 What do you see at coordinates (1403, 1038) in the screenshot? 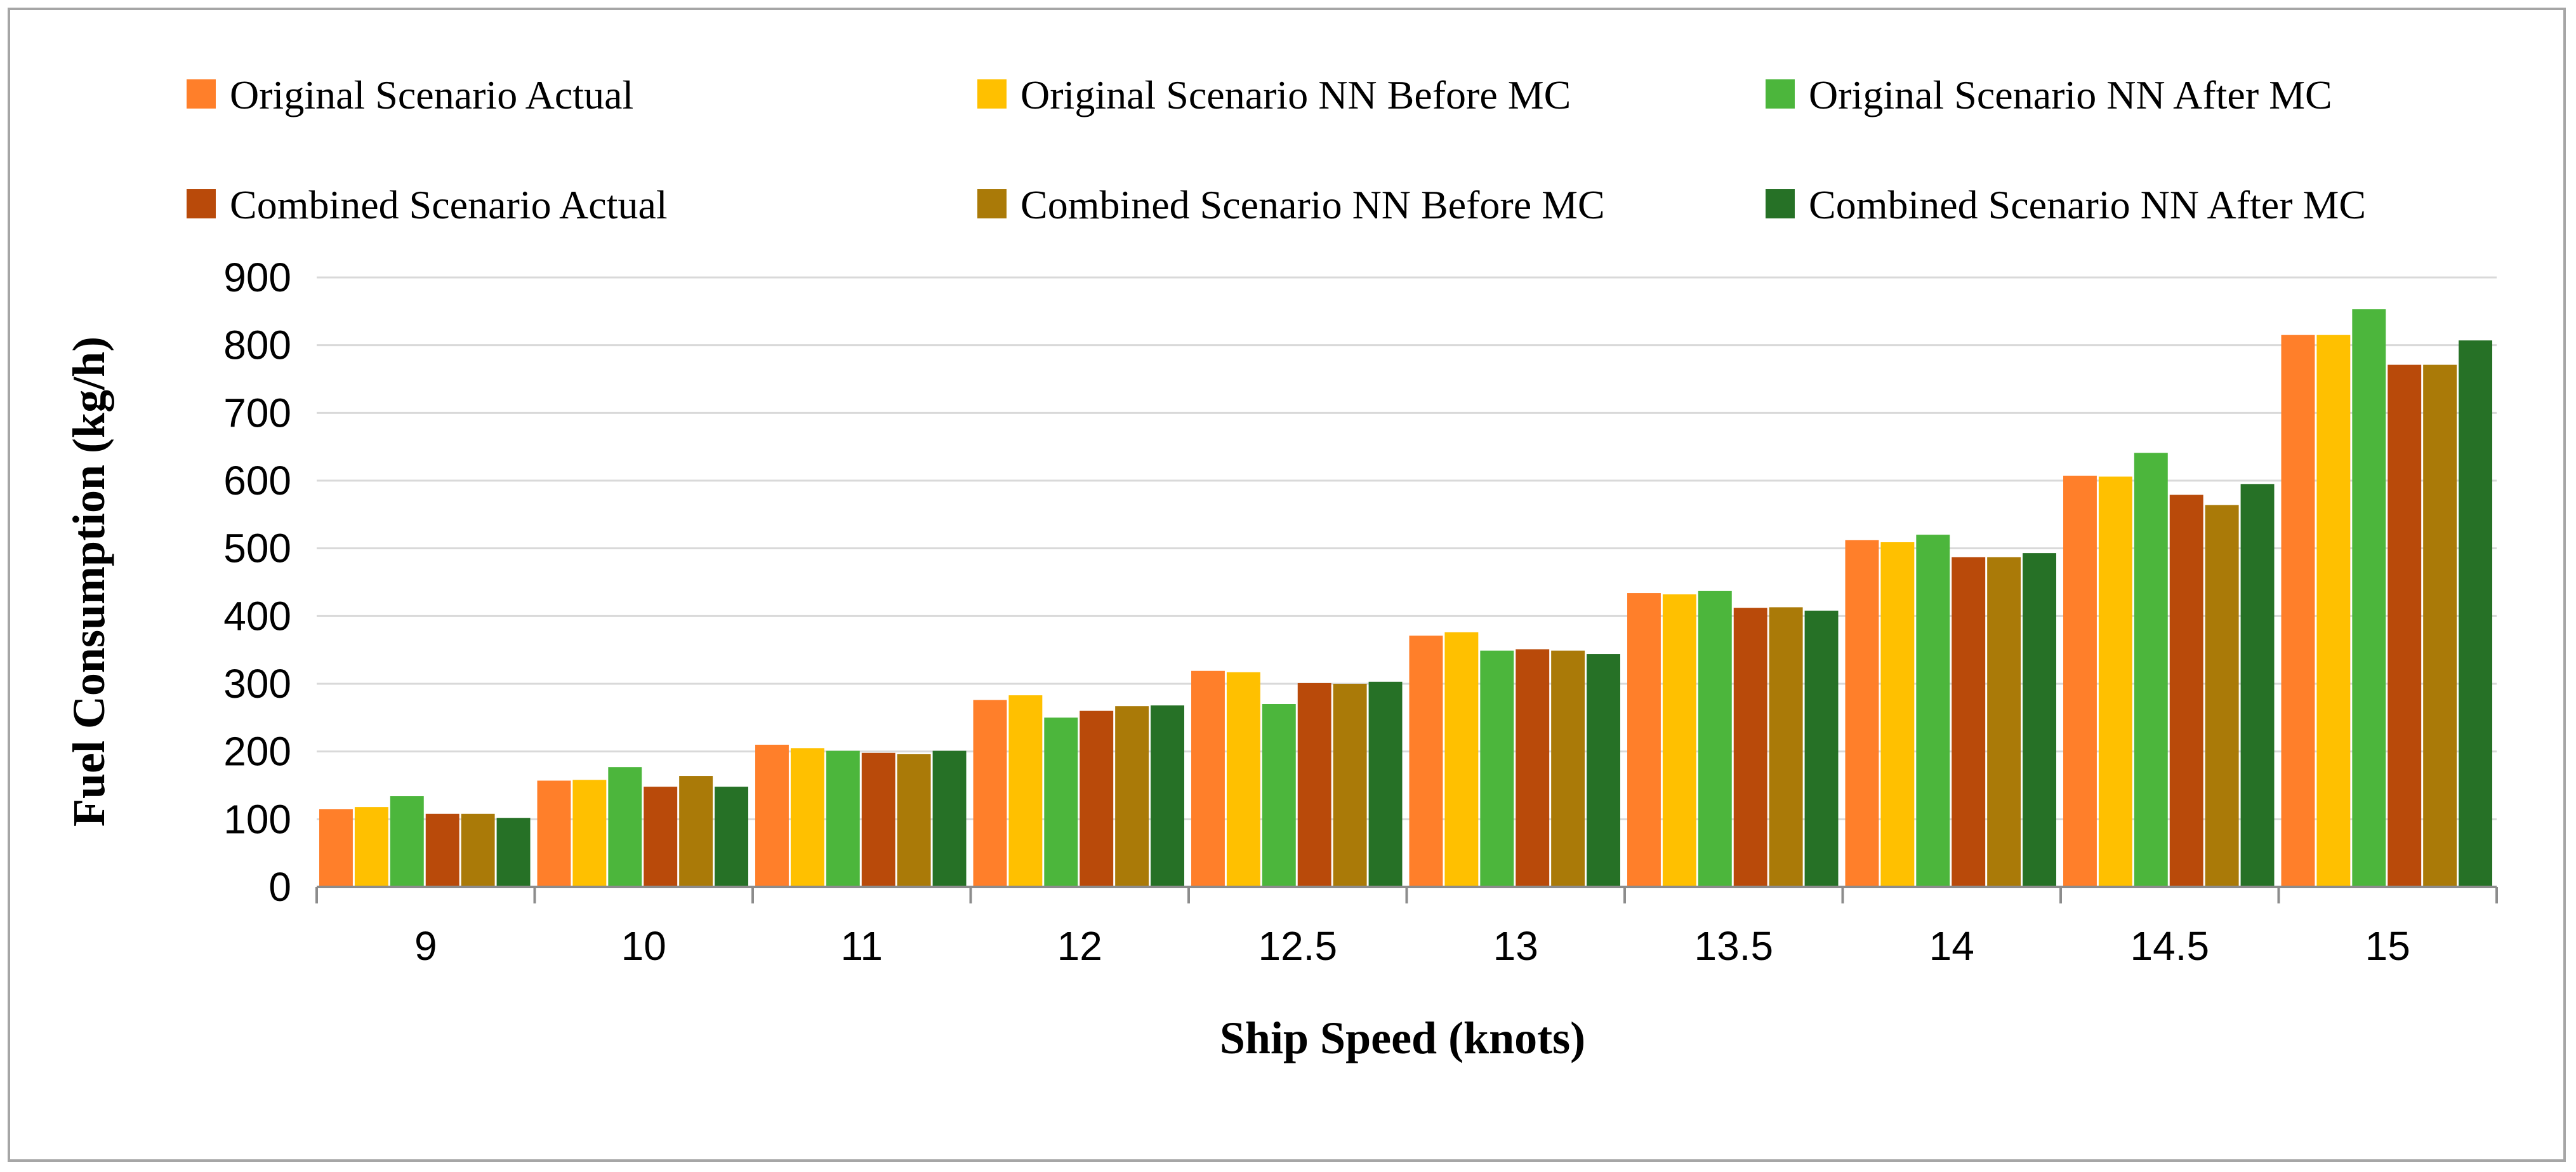
I see `x-axis-title: Ship Speed (knots)` at bounding box center [1403, 1038].